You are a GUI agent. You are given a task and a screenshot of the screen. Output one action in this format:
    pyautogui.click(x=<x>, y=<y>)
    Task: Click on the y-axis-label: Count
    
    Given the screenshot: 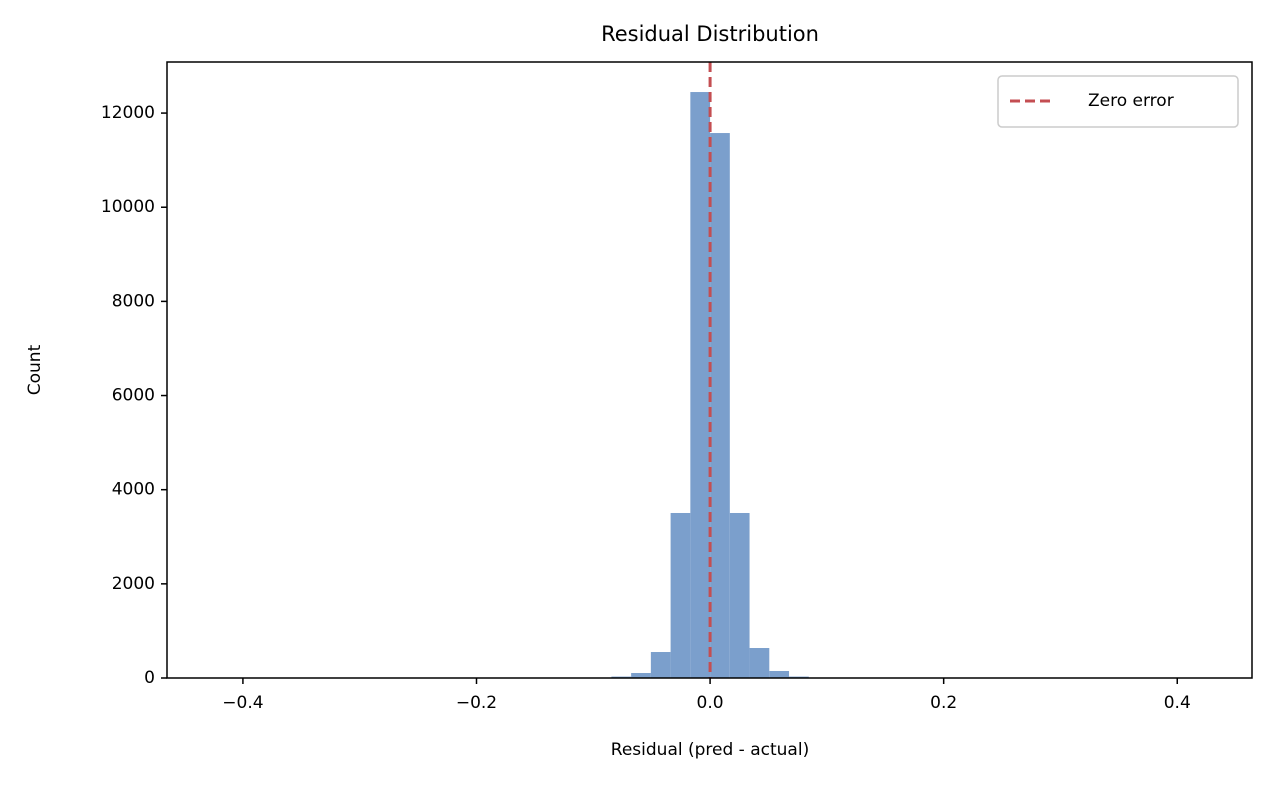 What is the action you would take?
    pyautogui.click(x=35, y=369)
    